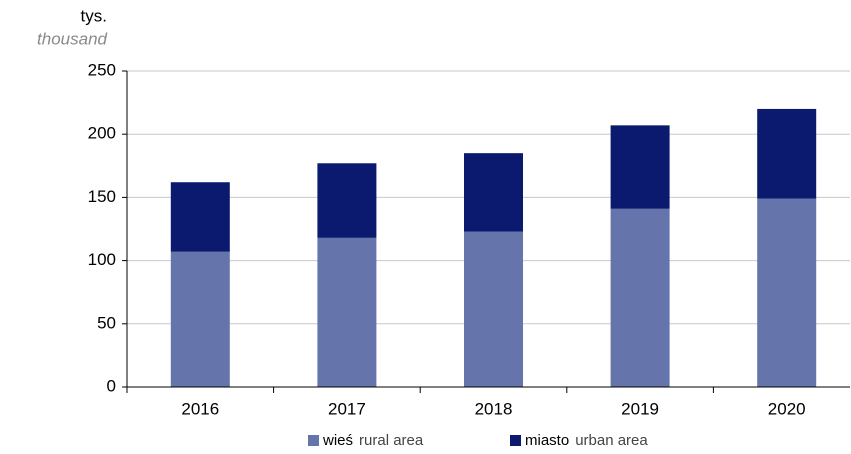 The image size is (851, 454). I want to click on y-tick-label: 150, so click(102, 196).